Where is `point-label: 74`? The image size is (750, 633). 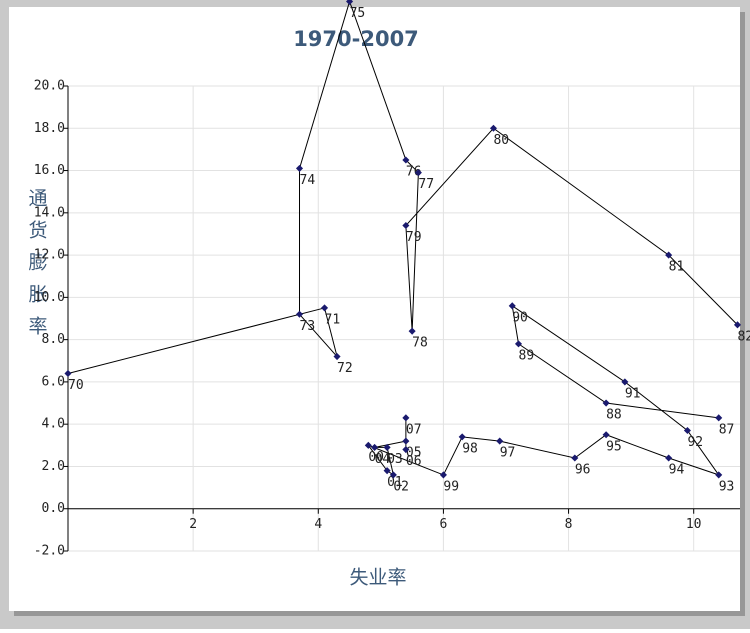 point-label: 74 is located at coordinates (308, 180).